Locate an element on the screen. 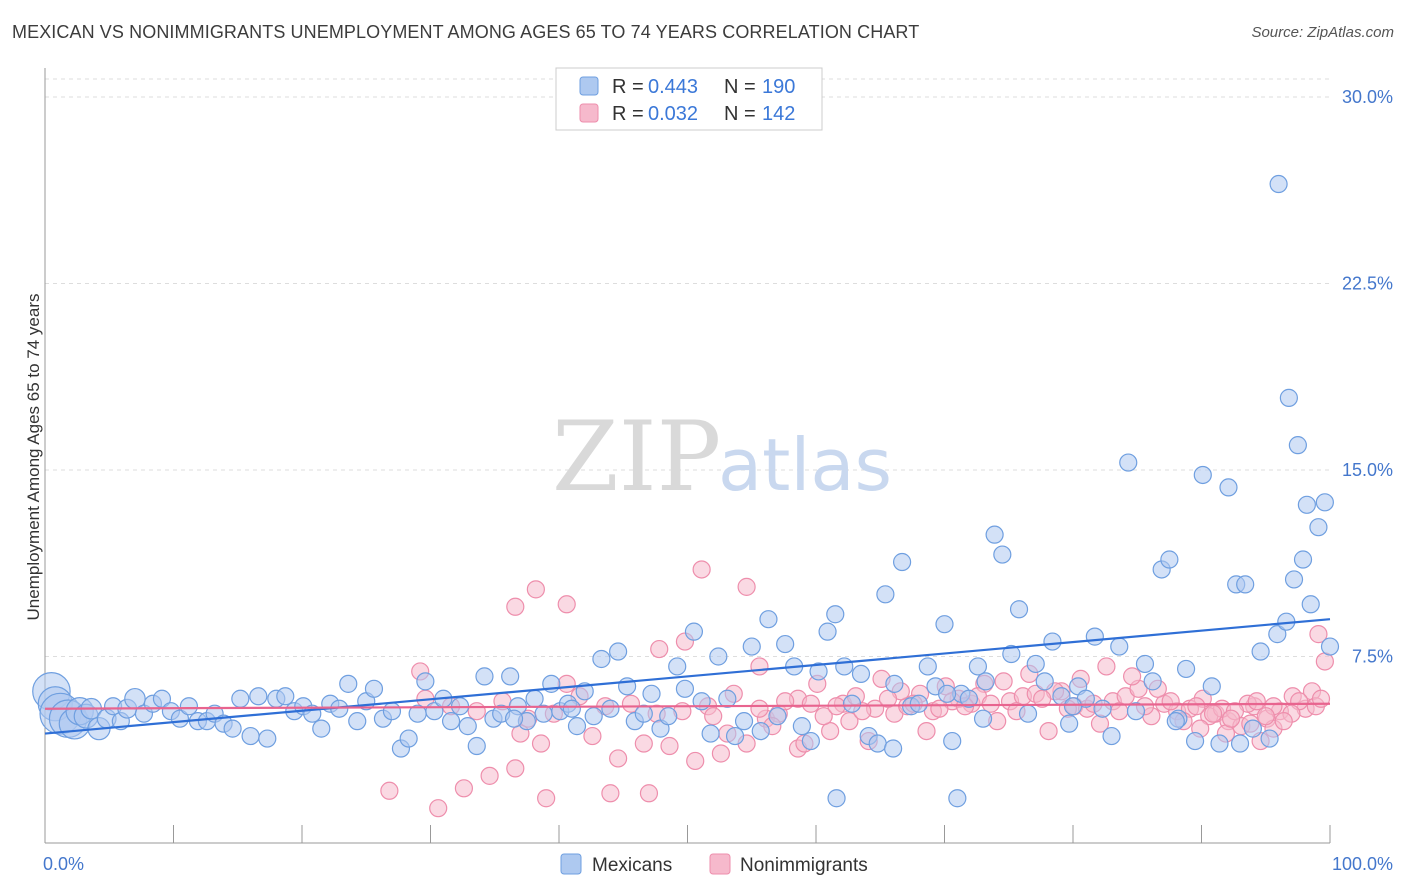  bottom-legend-label-nonimmigrants: Nonimmigrants is located at coordinates (804, 865).